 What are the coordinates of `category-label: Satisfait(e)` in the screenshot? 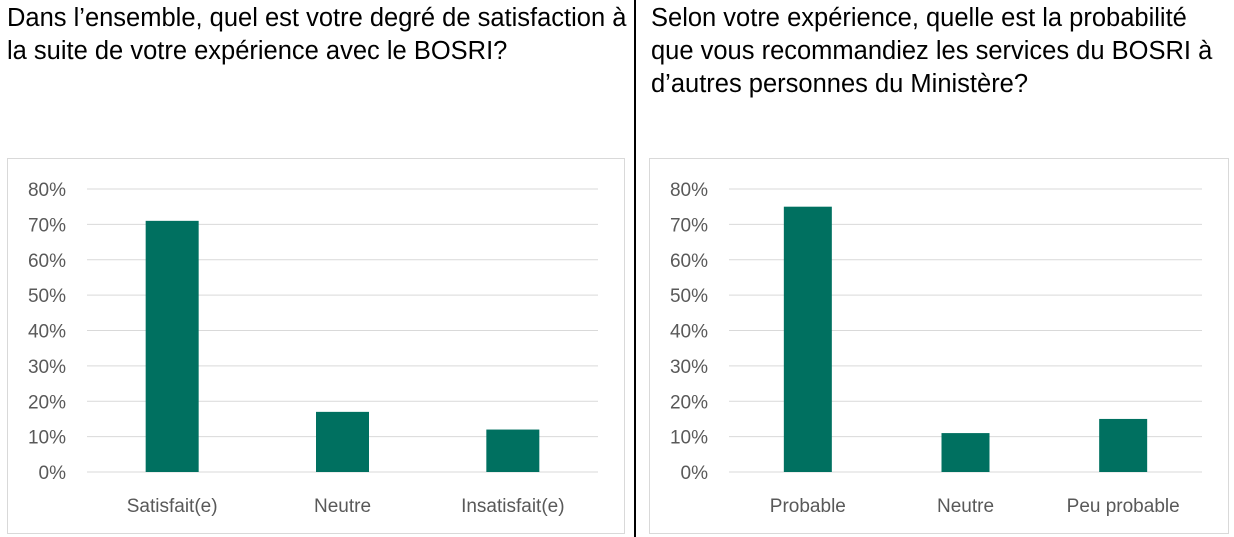 It's located at (172, 506).